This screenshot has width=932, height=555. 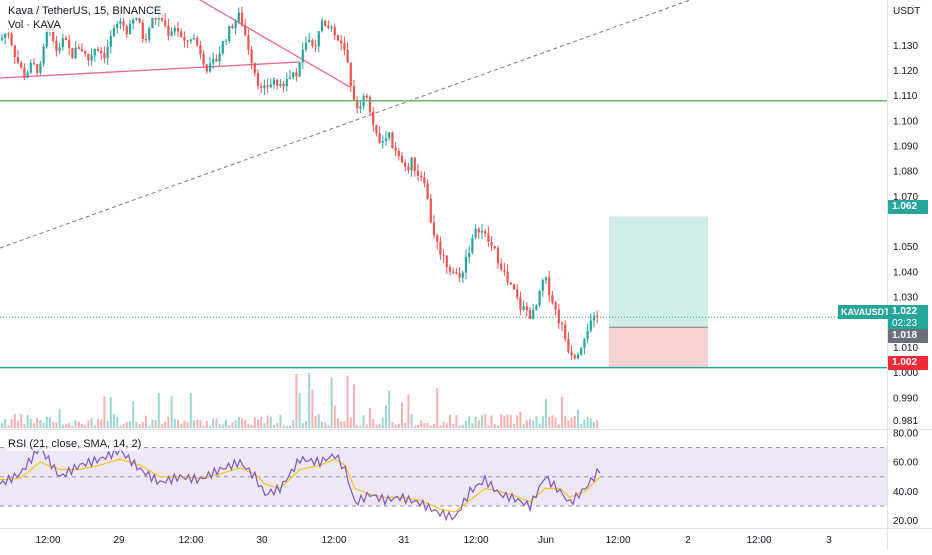 I want to click on long-position-tool, so click(x=658, y=292).